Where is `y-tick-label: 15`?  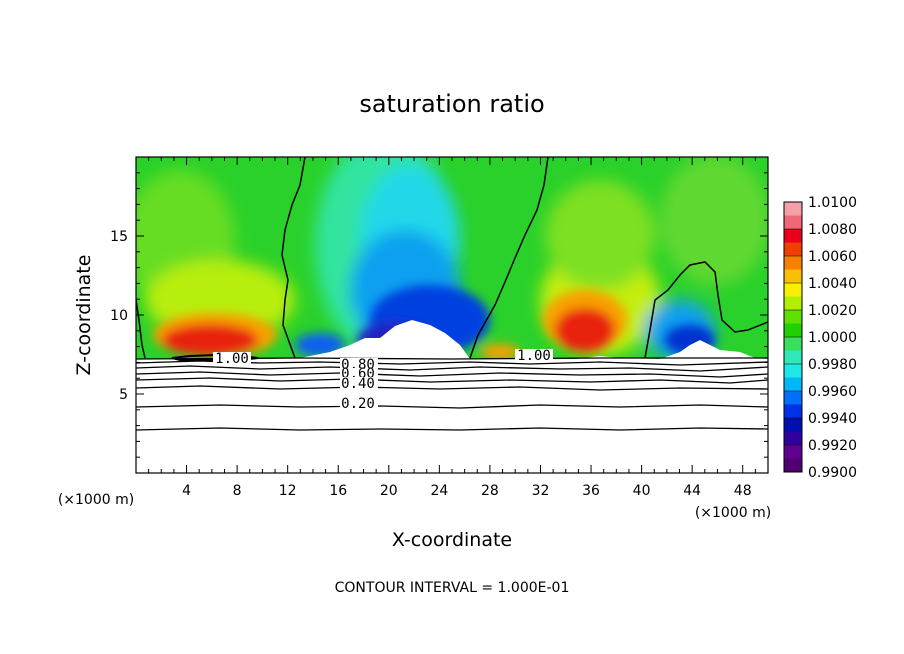
y-tick-label: 15 is located at coordinates (119, 237).